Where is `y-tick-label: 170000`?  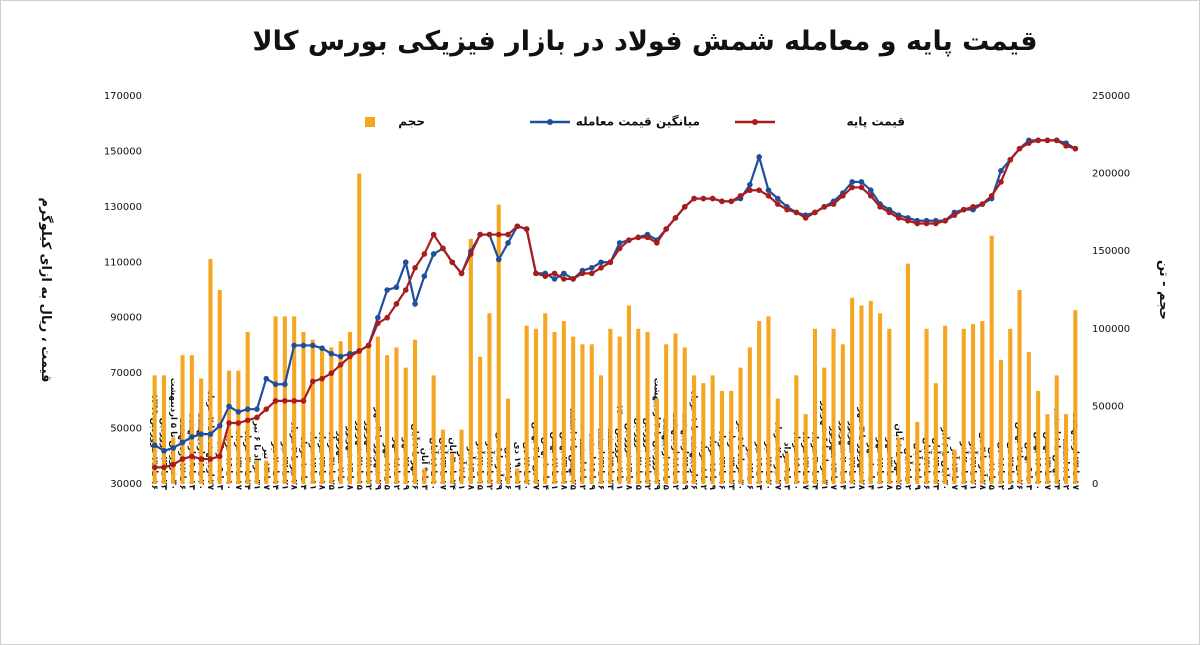 y-tick-label: 170000 is located at coordinates (123, 96).